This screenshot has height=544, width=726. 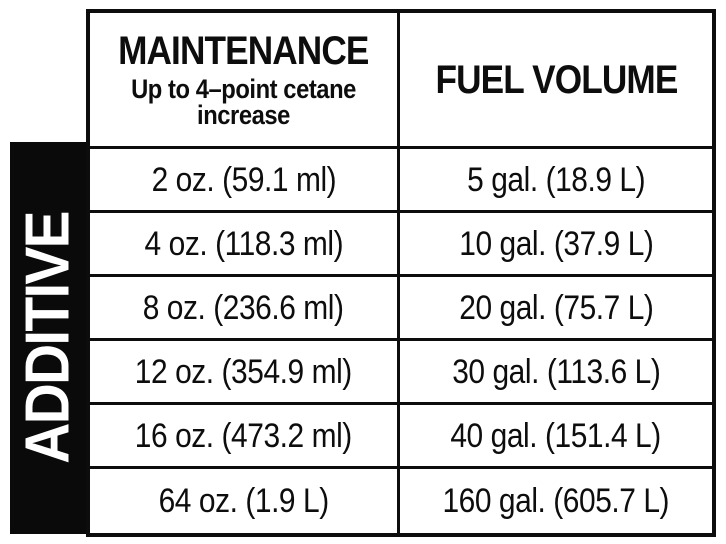 I want to click on fuel-amount: 40 gal. (151.4 L), so click(x=556, y=435).